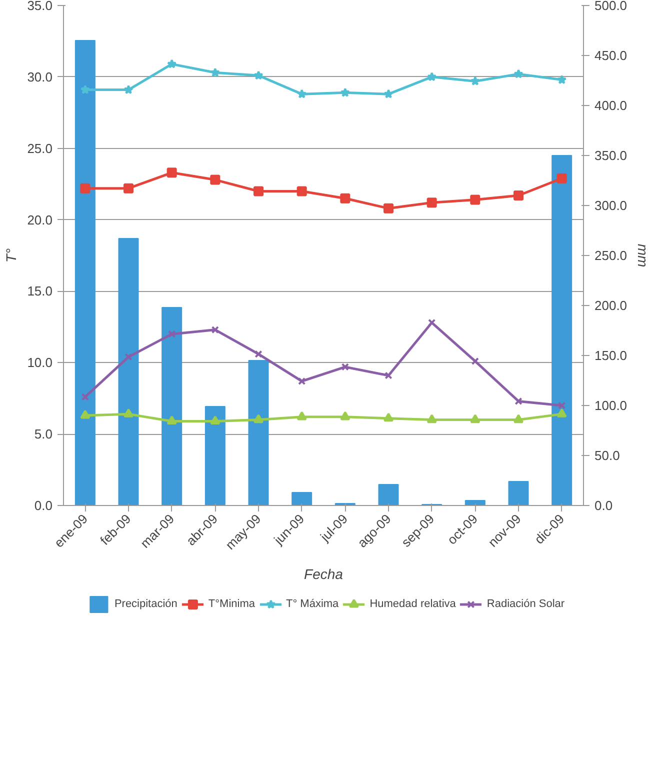  I want to click on legend-label: T°Minima, so click(231, 604).